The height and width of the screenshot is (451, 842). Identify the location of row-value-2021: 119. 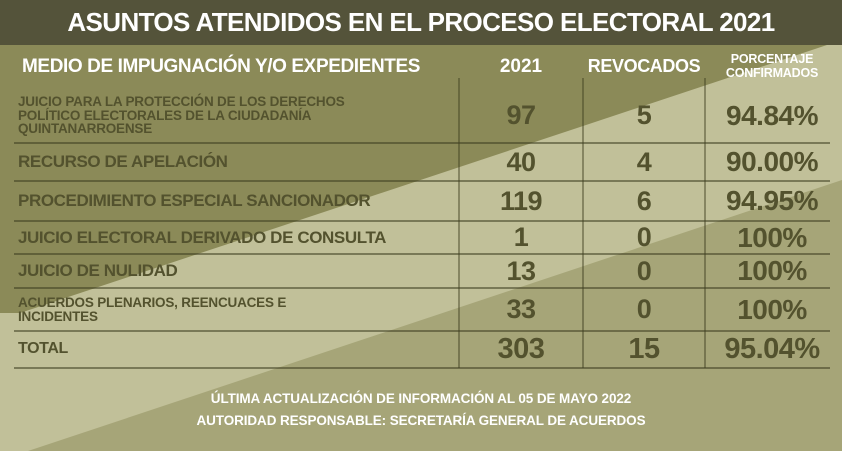
(521, 200).